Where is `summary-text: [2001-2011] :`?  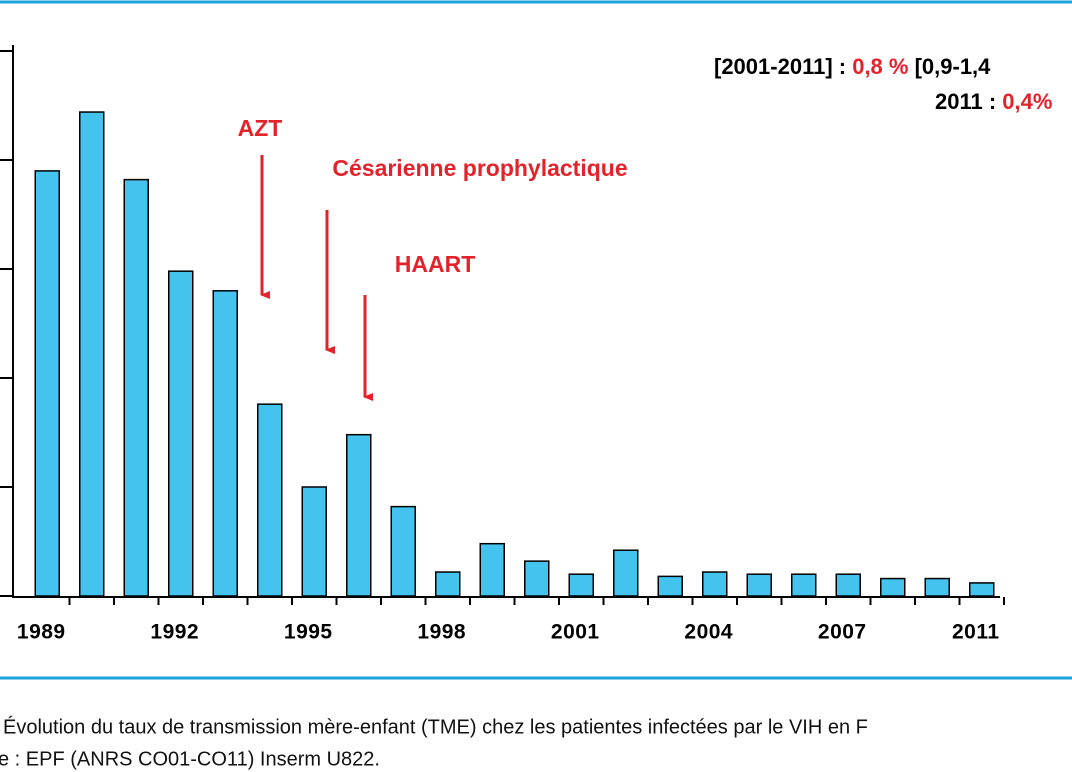
summary-text: [2001-2011] : is located at coordinates (783, 66).